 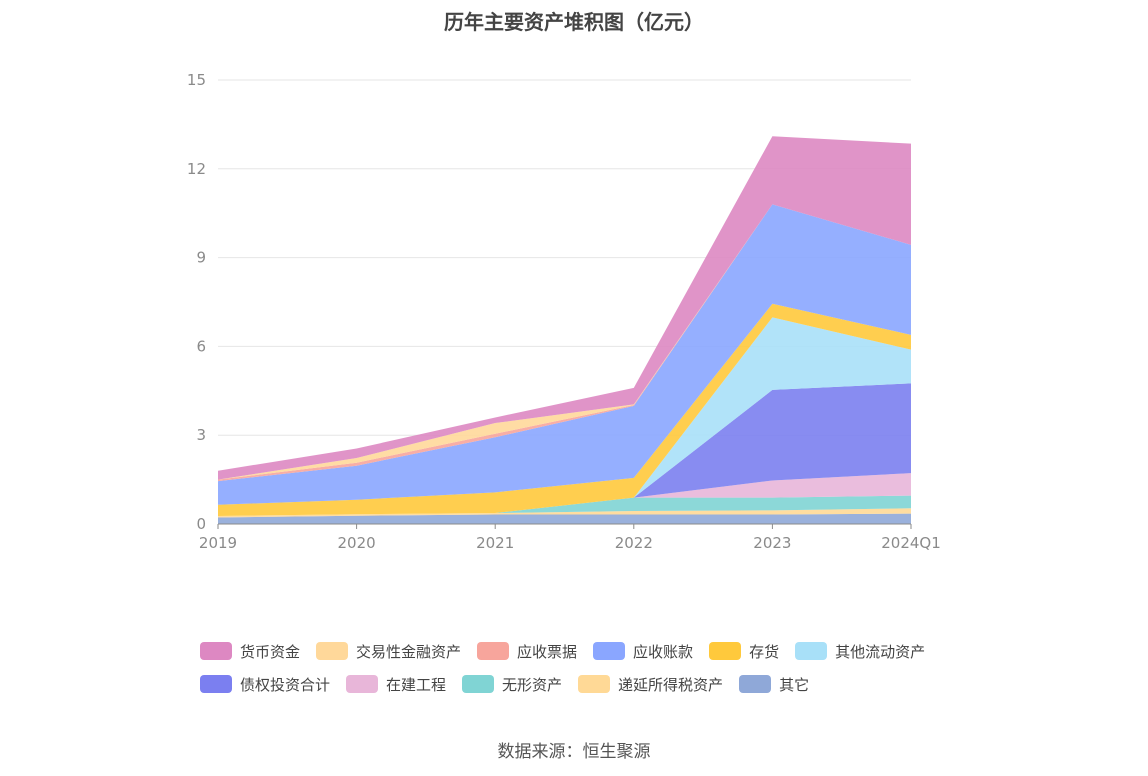 What do you see at coordinates (196, 169) in the screenshot?
I see `y-tick-label: 12` at bounding box center [196, 169].